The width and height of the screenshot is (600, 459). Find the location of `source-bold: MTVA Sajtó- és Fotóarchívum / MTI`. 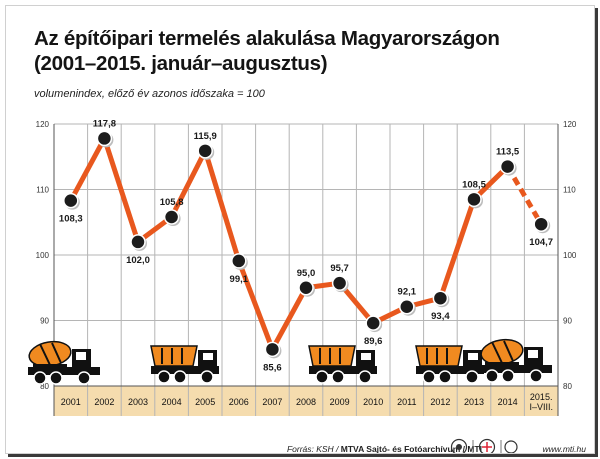

source-bold: MTVA Sajtó- és Fotóarchívum / MTI is located at coordinates (411, 449).